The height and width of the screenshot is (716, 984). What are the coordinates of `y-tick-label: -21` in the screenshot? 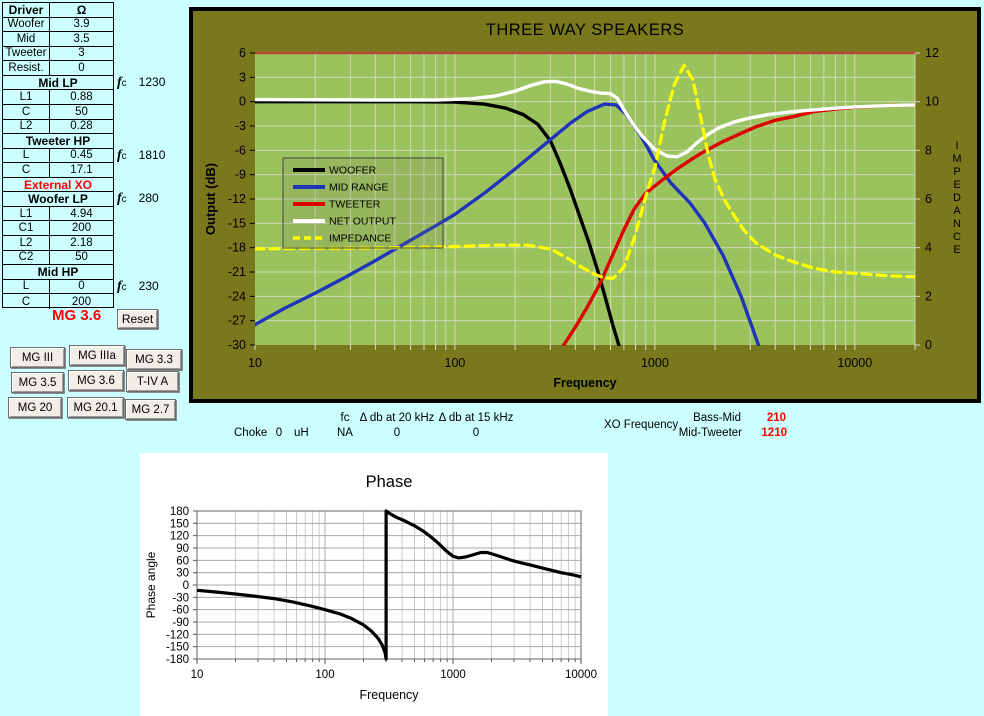 It's located at (237, 272).